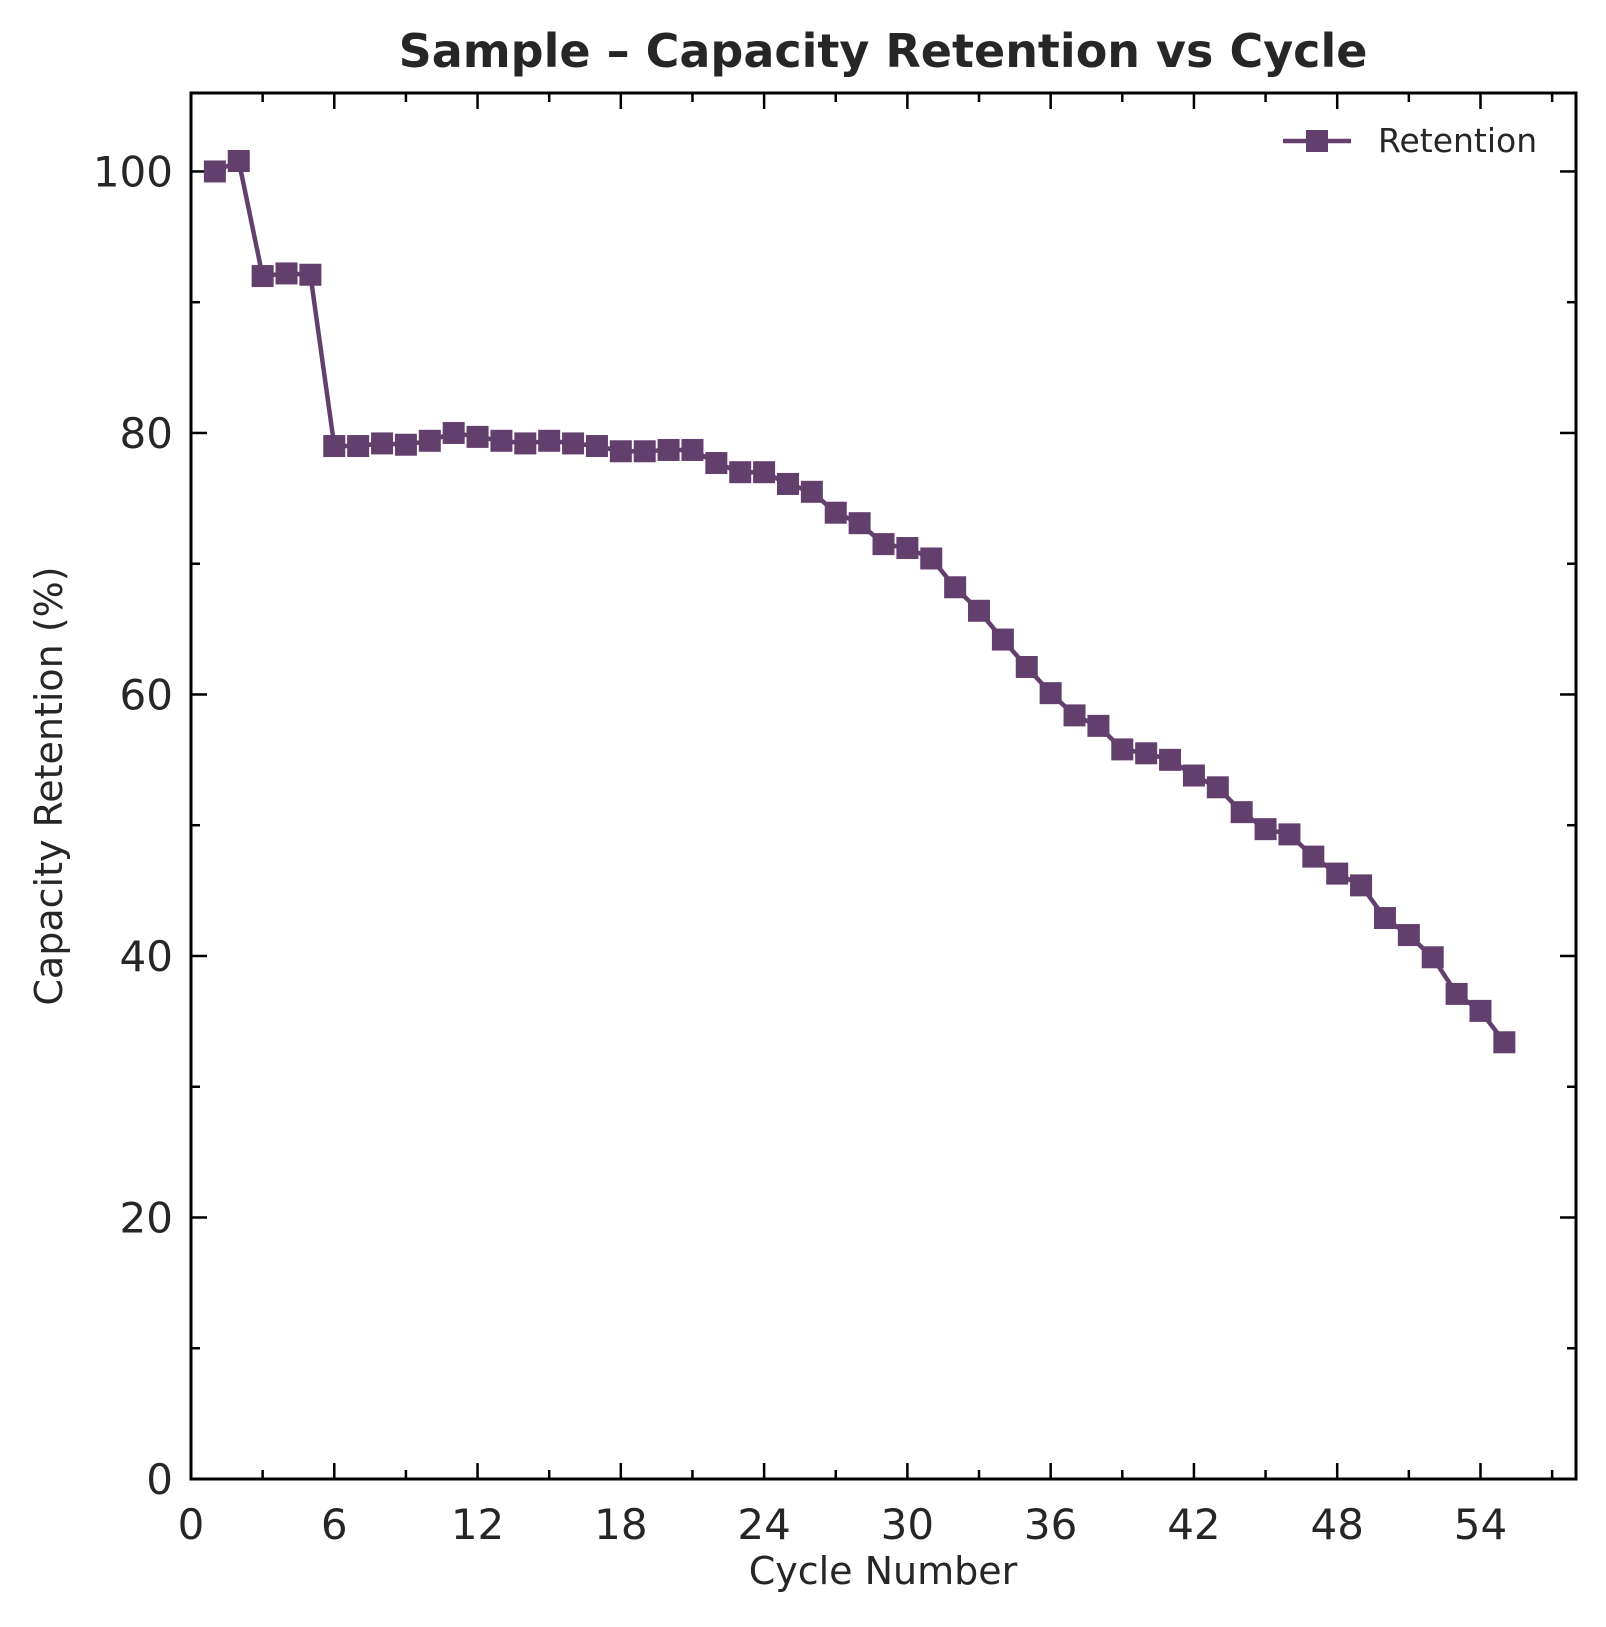  I want to click on x-tick-label: 48, so click(1336, 1524).